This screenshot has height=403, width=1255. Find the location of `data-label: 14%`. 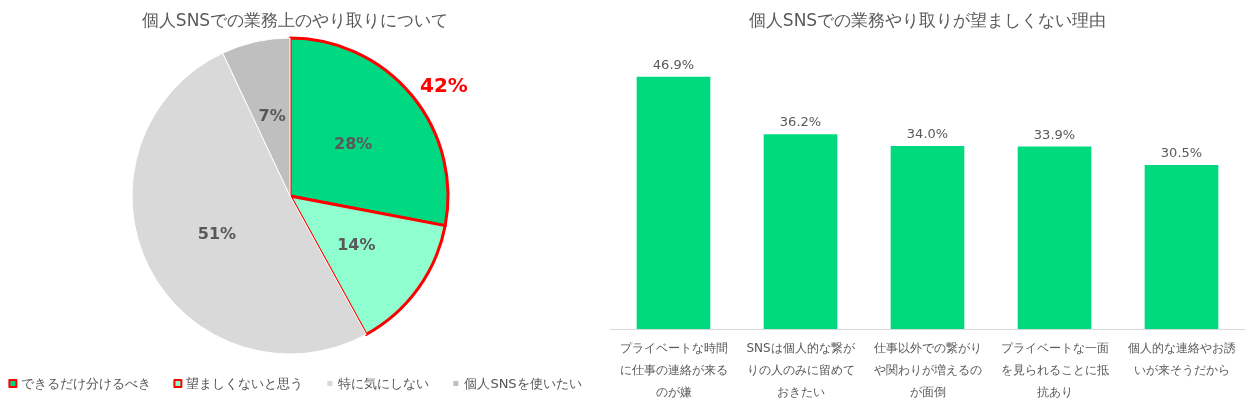

data-label: 14% is located at coordinates (356, 244).